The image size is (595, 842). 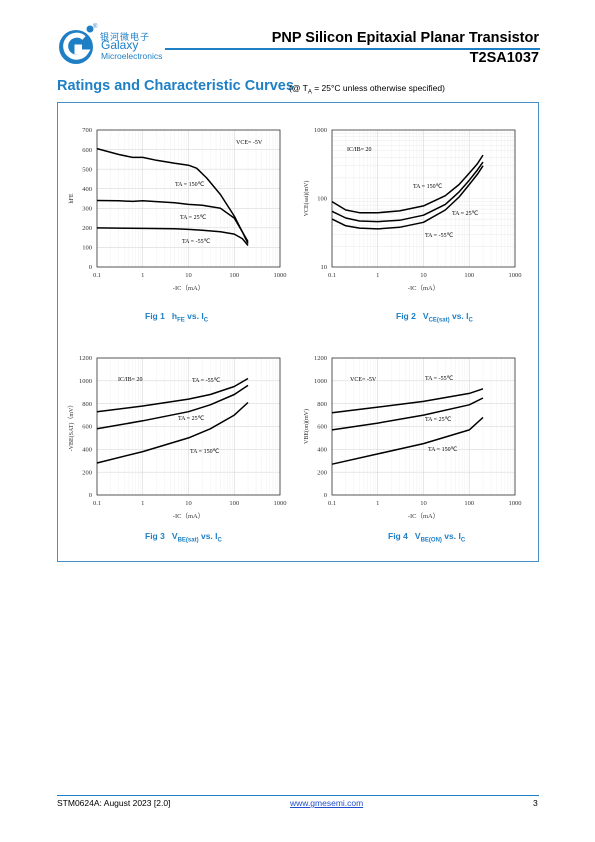 I want to click on document-revision: STM0624A: August 2023 [2.0], so click(x=114, y=803).